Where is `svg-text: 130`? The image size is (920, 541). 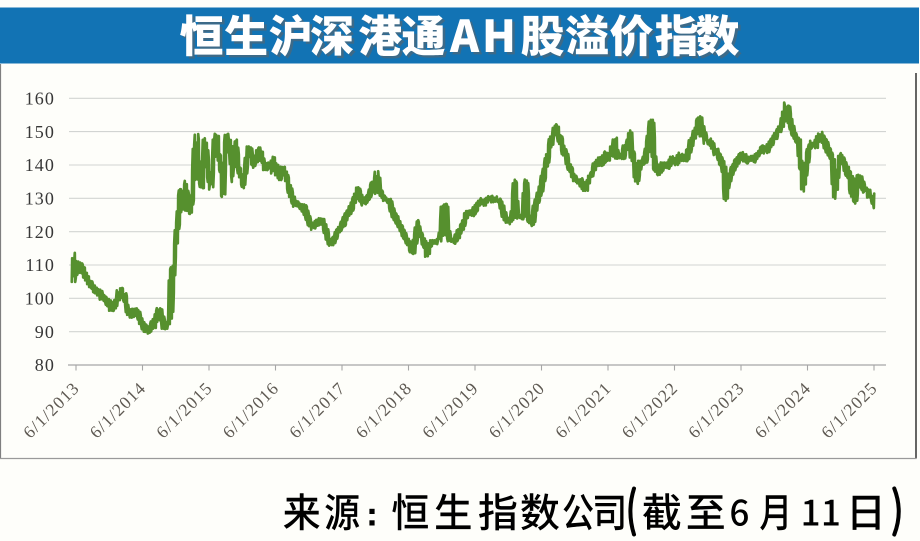 svg-text: 130 is located at coordinates (40, 199).